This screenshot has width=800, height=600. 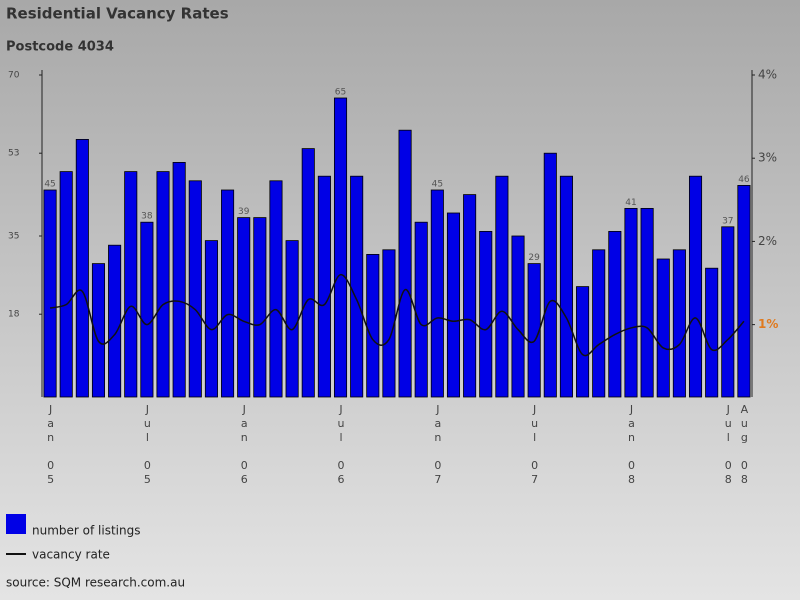 I want to click on value-label: 29, so click(x=534, y=258).